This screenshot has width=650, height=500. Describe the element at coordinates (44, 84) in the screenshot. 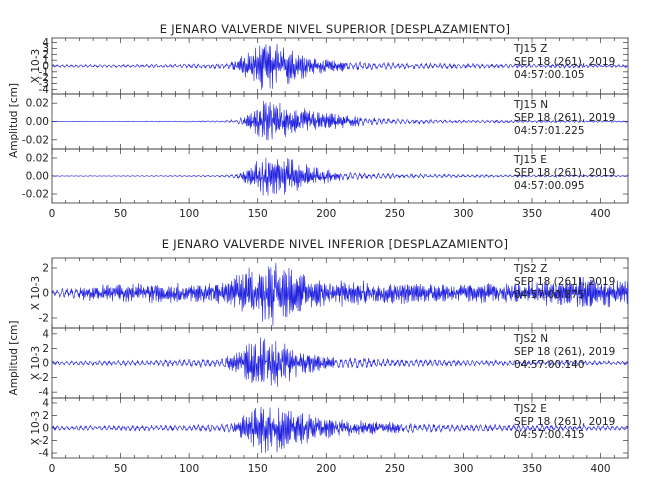

I see `y-tick-label: -3` at that location.